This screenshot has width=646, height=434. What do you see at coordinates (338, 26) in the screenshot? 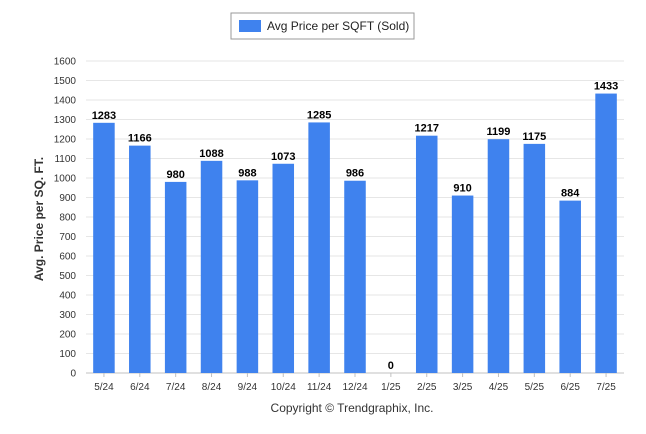
I see `legend-label: Avg Price per SQFT (Sold)` at bounding box center [338, 26].